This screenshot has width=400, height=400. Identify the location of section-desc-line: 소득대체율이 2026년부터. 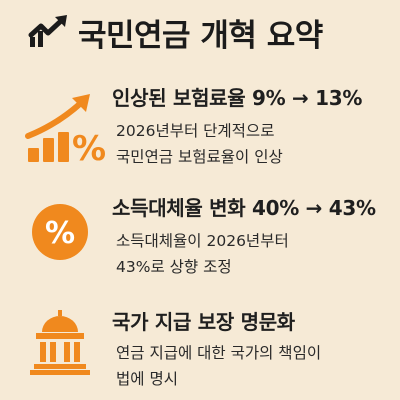
(202, 241).